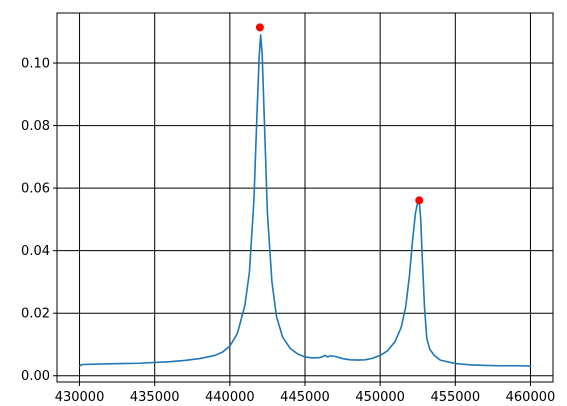  What do you see at coordinates (35, 314) in the screenshot?
I see `y-tick-label: 0.02` at bounding box center [35, 314].